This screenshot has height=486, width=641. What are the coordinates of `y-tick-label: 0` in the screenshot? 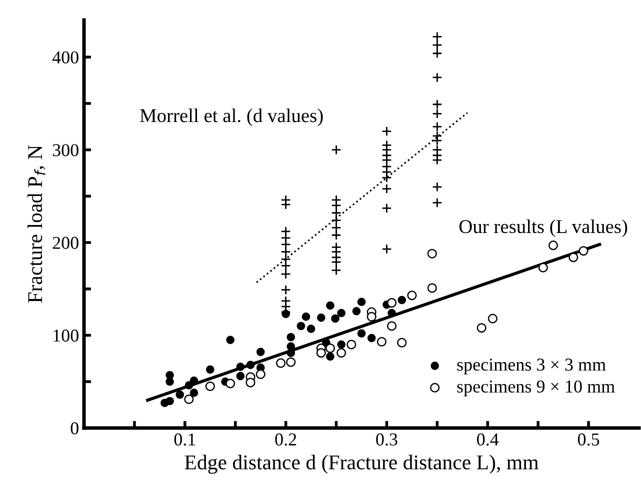 It's located at (74, 428).